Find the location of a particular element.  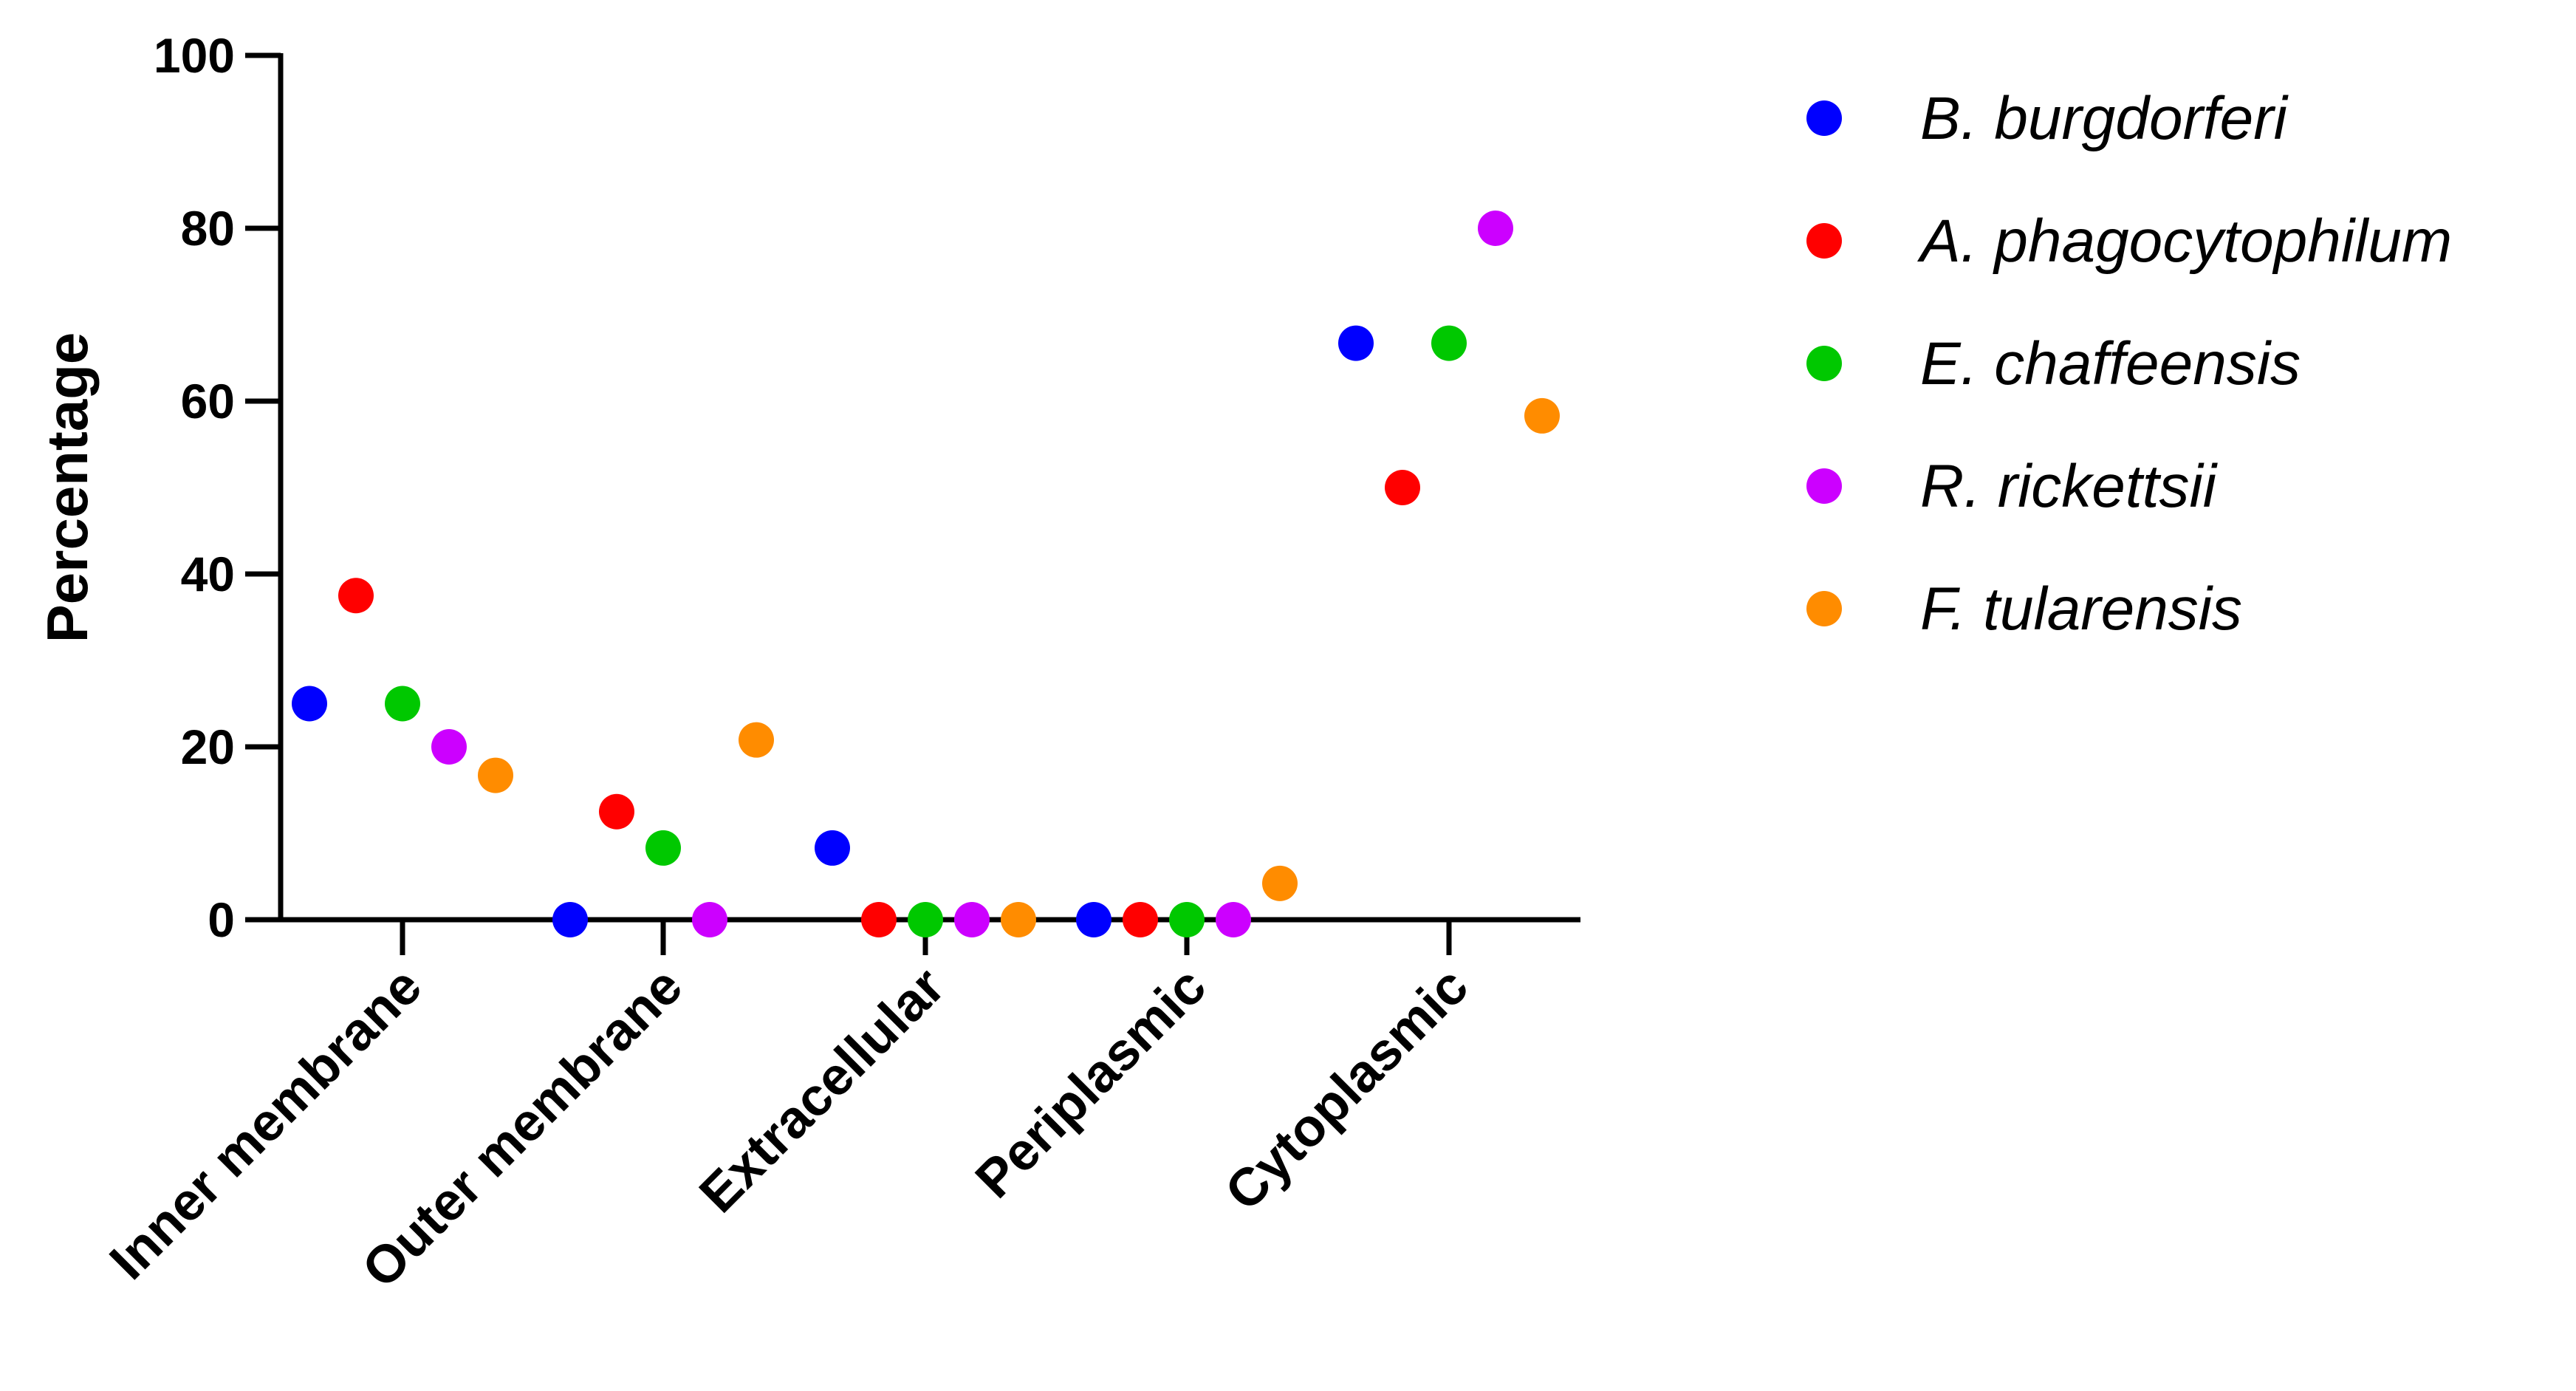

y-tick-label: 40 is located at coordinates (208, 574).